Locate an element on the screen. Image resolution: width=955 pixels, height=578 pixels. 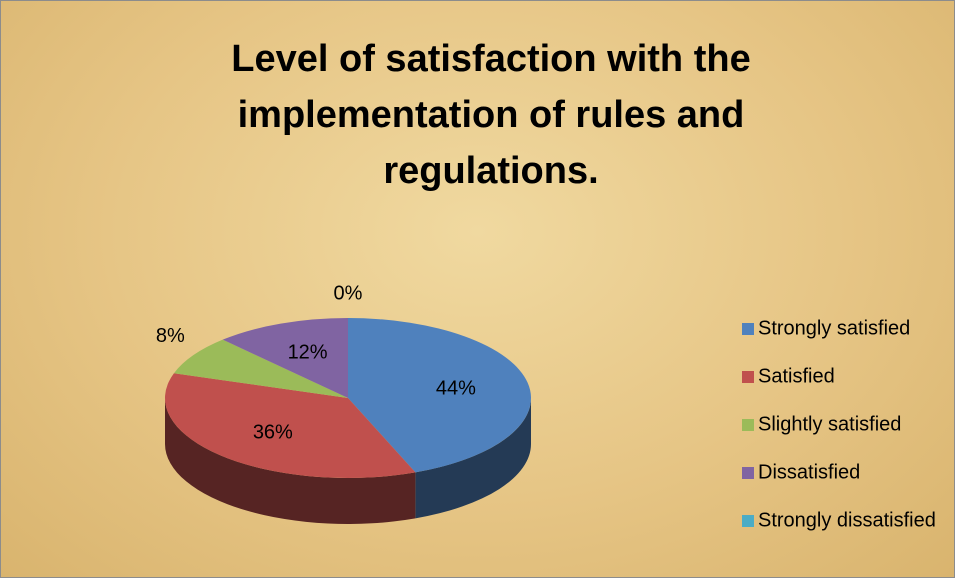
legend-label: Strongly dissatisfied is located at coordinates (847, 520).